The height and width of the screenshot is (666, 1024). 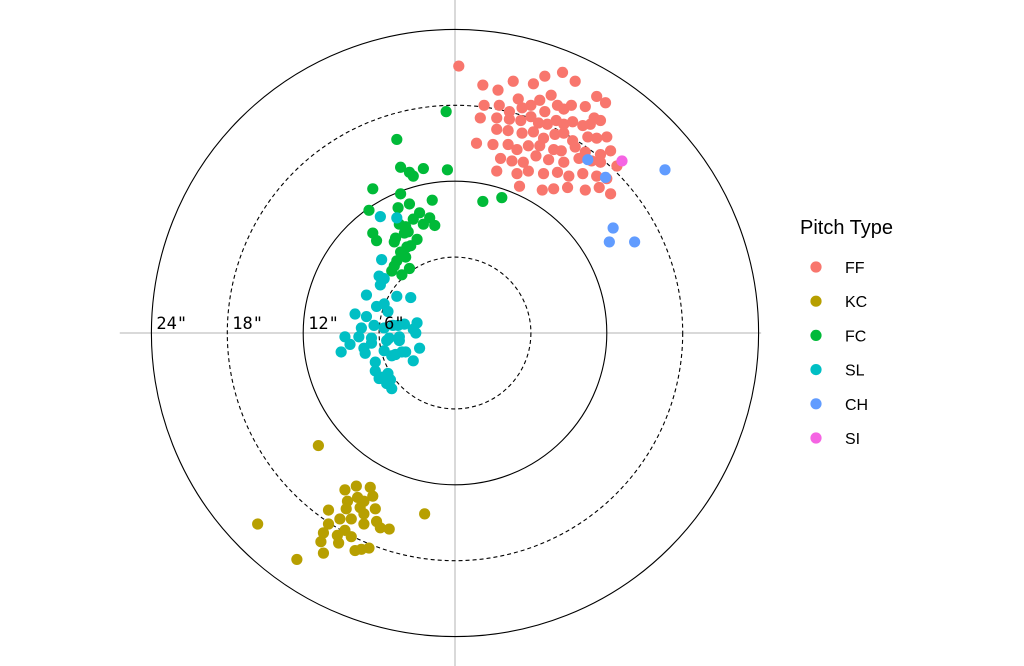 I want to click on ring-12in, so click(x=455, y=333).